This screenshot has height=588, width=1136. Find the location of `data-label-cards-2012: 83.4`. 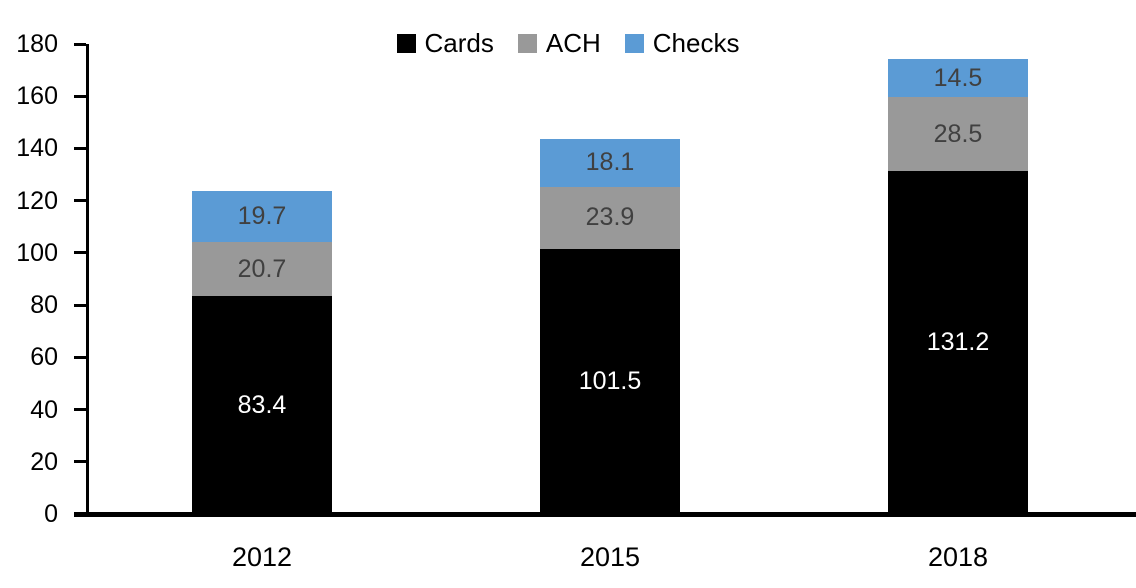

data-label-cards-2012: 83.4 is located at coordinates (262, 404).